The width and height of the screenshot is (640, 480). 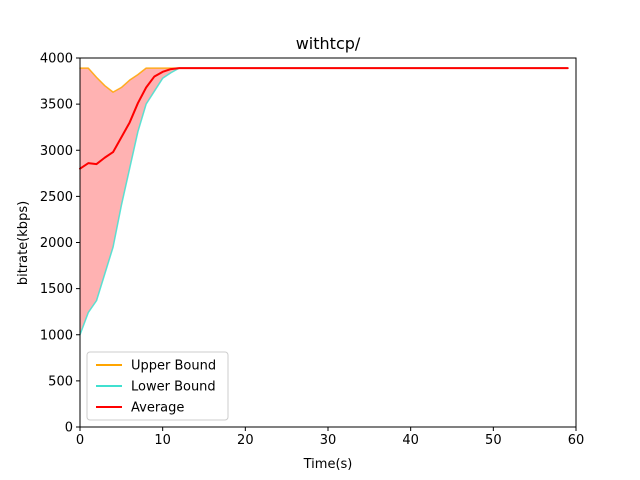 I want to click on y-tick-label: 3500, so click(x=56, y=105).